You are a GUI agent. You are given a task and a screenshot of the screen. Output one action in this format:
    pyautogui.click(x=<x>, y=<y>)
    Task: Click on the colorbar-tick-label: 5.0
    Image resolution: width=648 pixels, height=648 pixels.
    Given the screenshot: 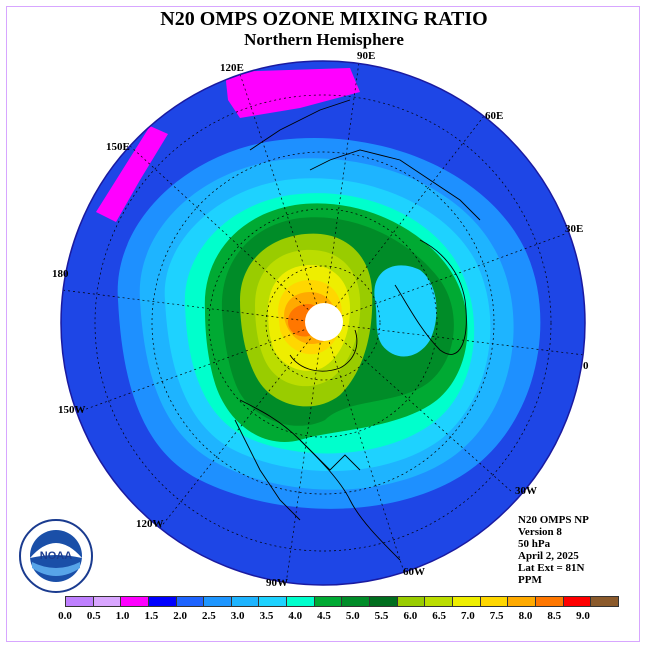 What is the action you would take?
    pyautogui.click(x=352, y=616)
    